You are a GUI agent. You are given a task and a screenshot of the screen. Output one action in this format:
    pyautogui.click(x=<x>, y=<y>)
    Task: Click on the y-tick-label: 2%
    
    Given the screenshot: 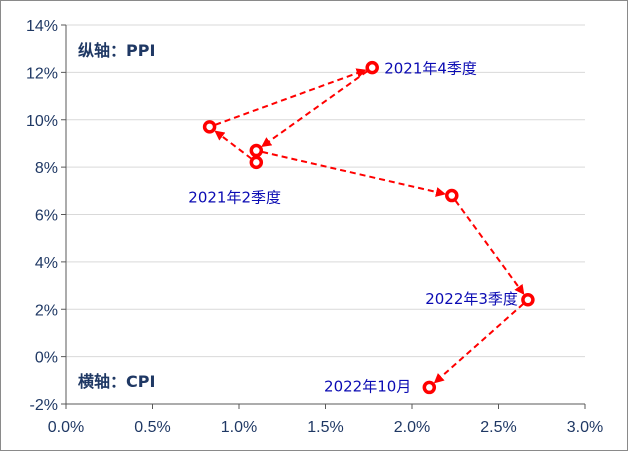 What is the action you would take?
    pyautogui.click(x=46, y=310)
    